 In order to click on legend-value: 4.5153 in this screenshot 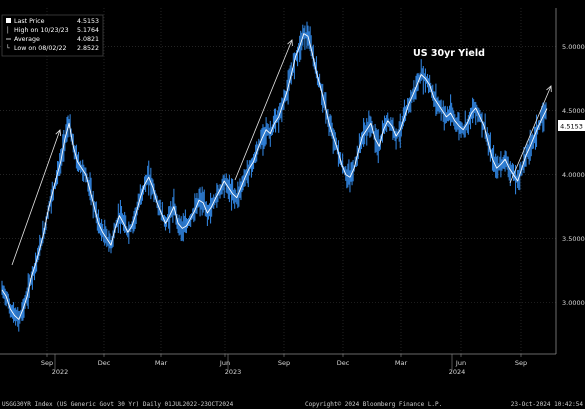, I will do `click(88, 21)`.